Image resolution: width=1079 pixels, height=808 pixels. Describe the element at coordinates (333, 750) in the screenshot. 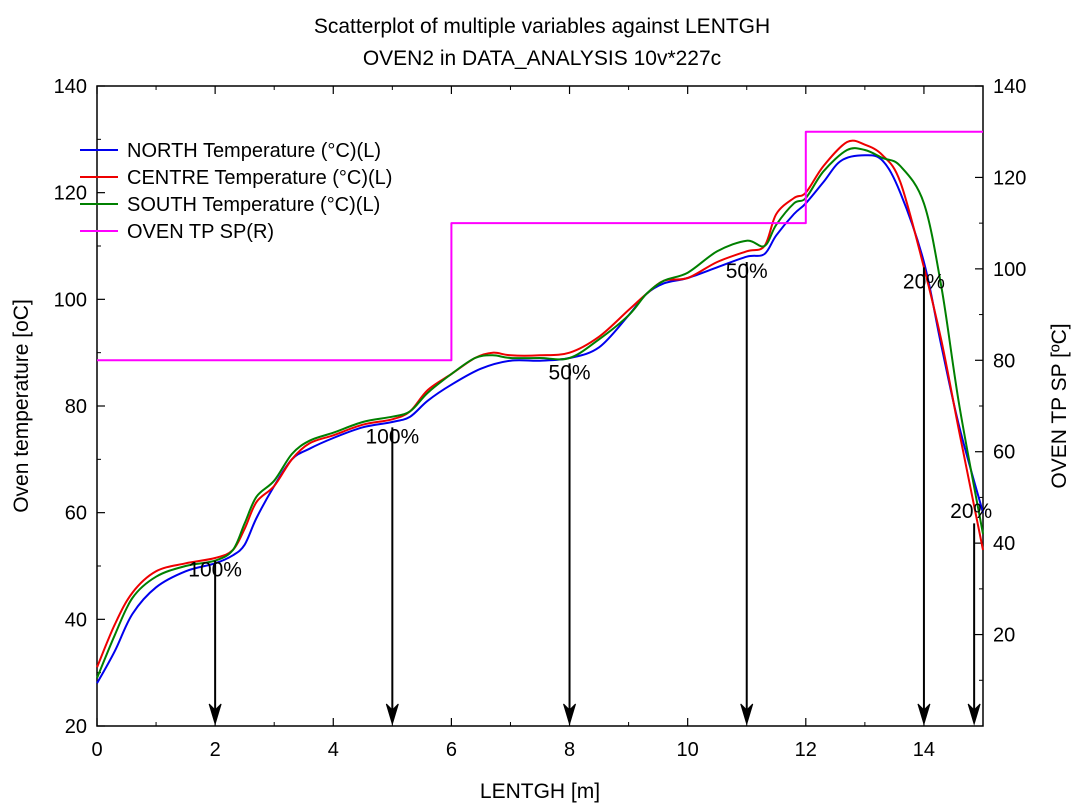

I see `x-tick-label: 4` at that location.